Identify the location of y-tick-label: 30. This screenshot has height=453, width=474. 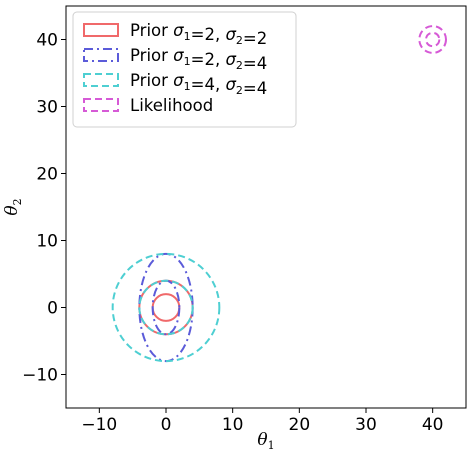
(47, 108).